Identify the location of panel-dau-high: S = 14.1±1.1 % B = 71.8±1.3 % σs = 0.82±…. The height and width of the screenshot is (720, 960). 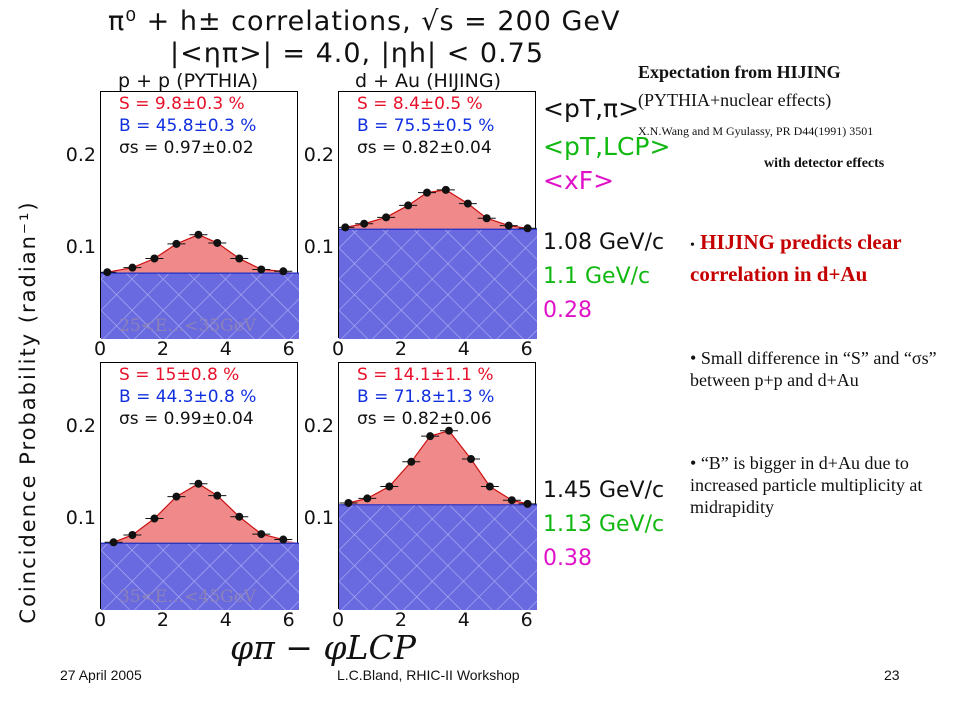
(437, 486).